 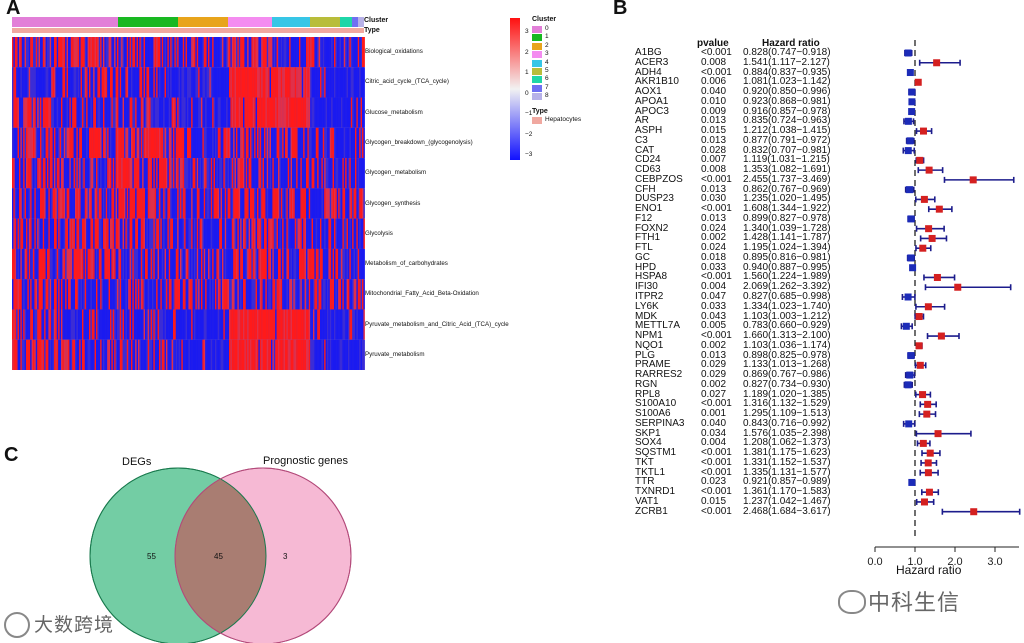 I want to click on gene-name: S100A6, so click(x=653, y=414).